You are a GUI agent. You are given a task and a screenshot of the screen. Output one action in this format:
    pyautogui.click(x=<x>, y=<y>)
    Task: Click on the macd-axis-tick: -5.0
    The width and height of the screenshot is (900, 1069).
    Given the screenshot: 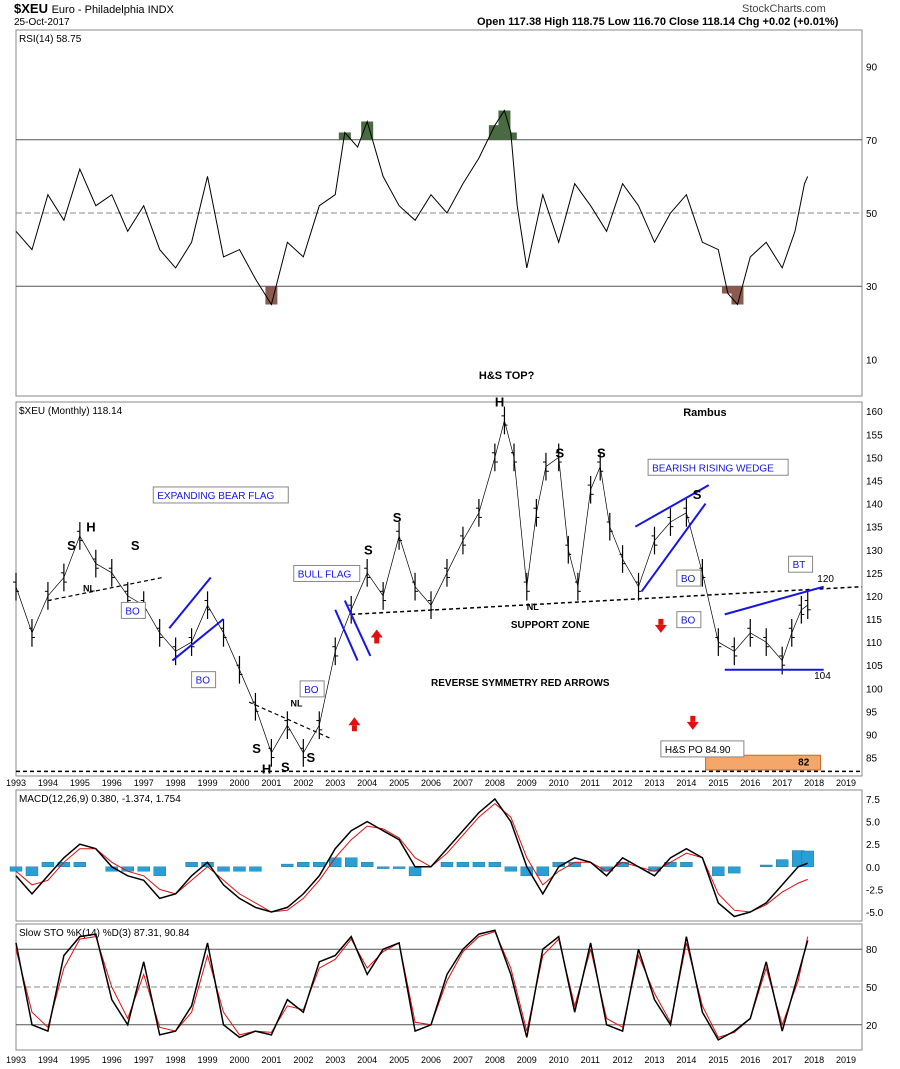 What is the action you would take?
    pyautogui.click(x=875, y=913)
    